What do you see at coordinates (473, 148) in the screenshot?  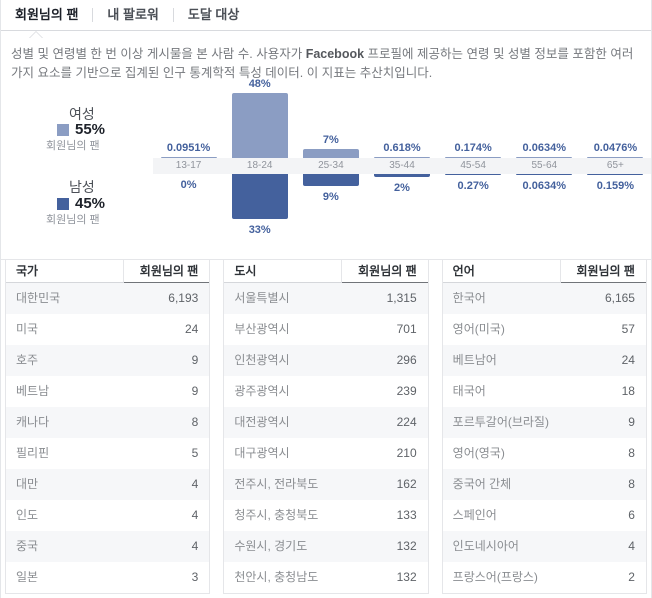 I see `female-value-label: 0.174%` at bounding box center [473, 148].